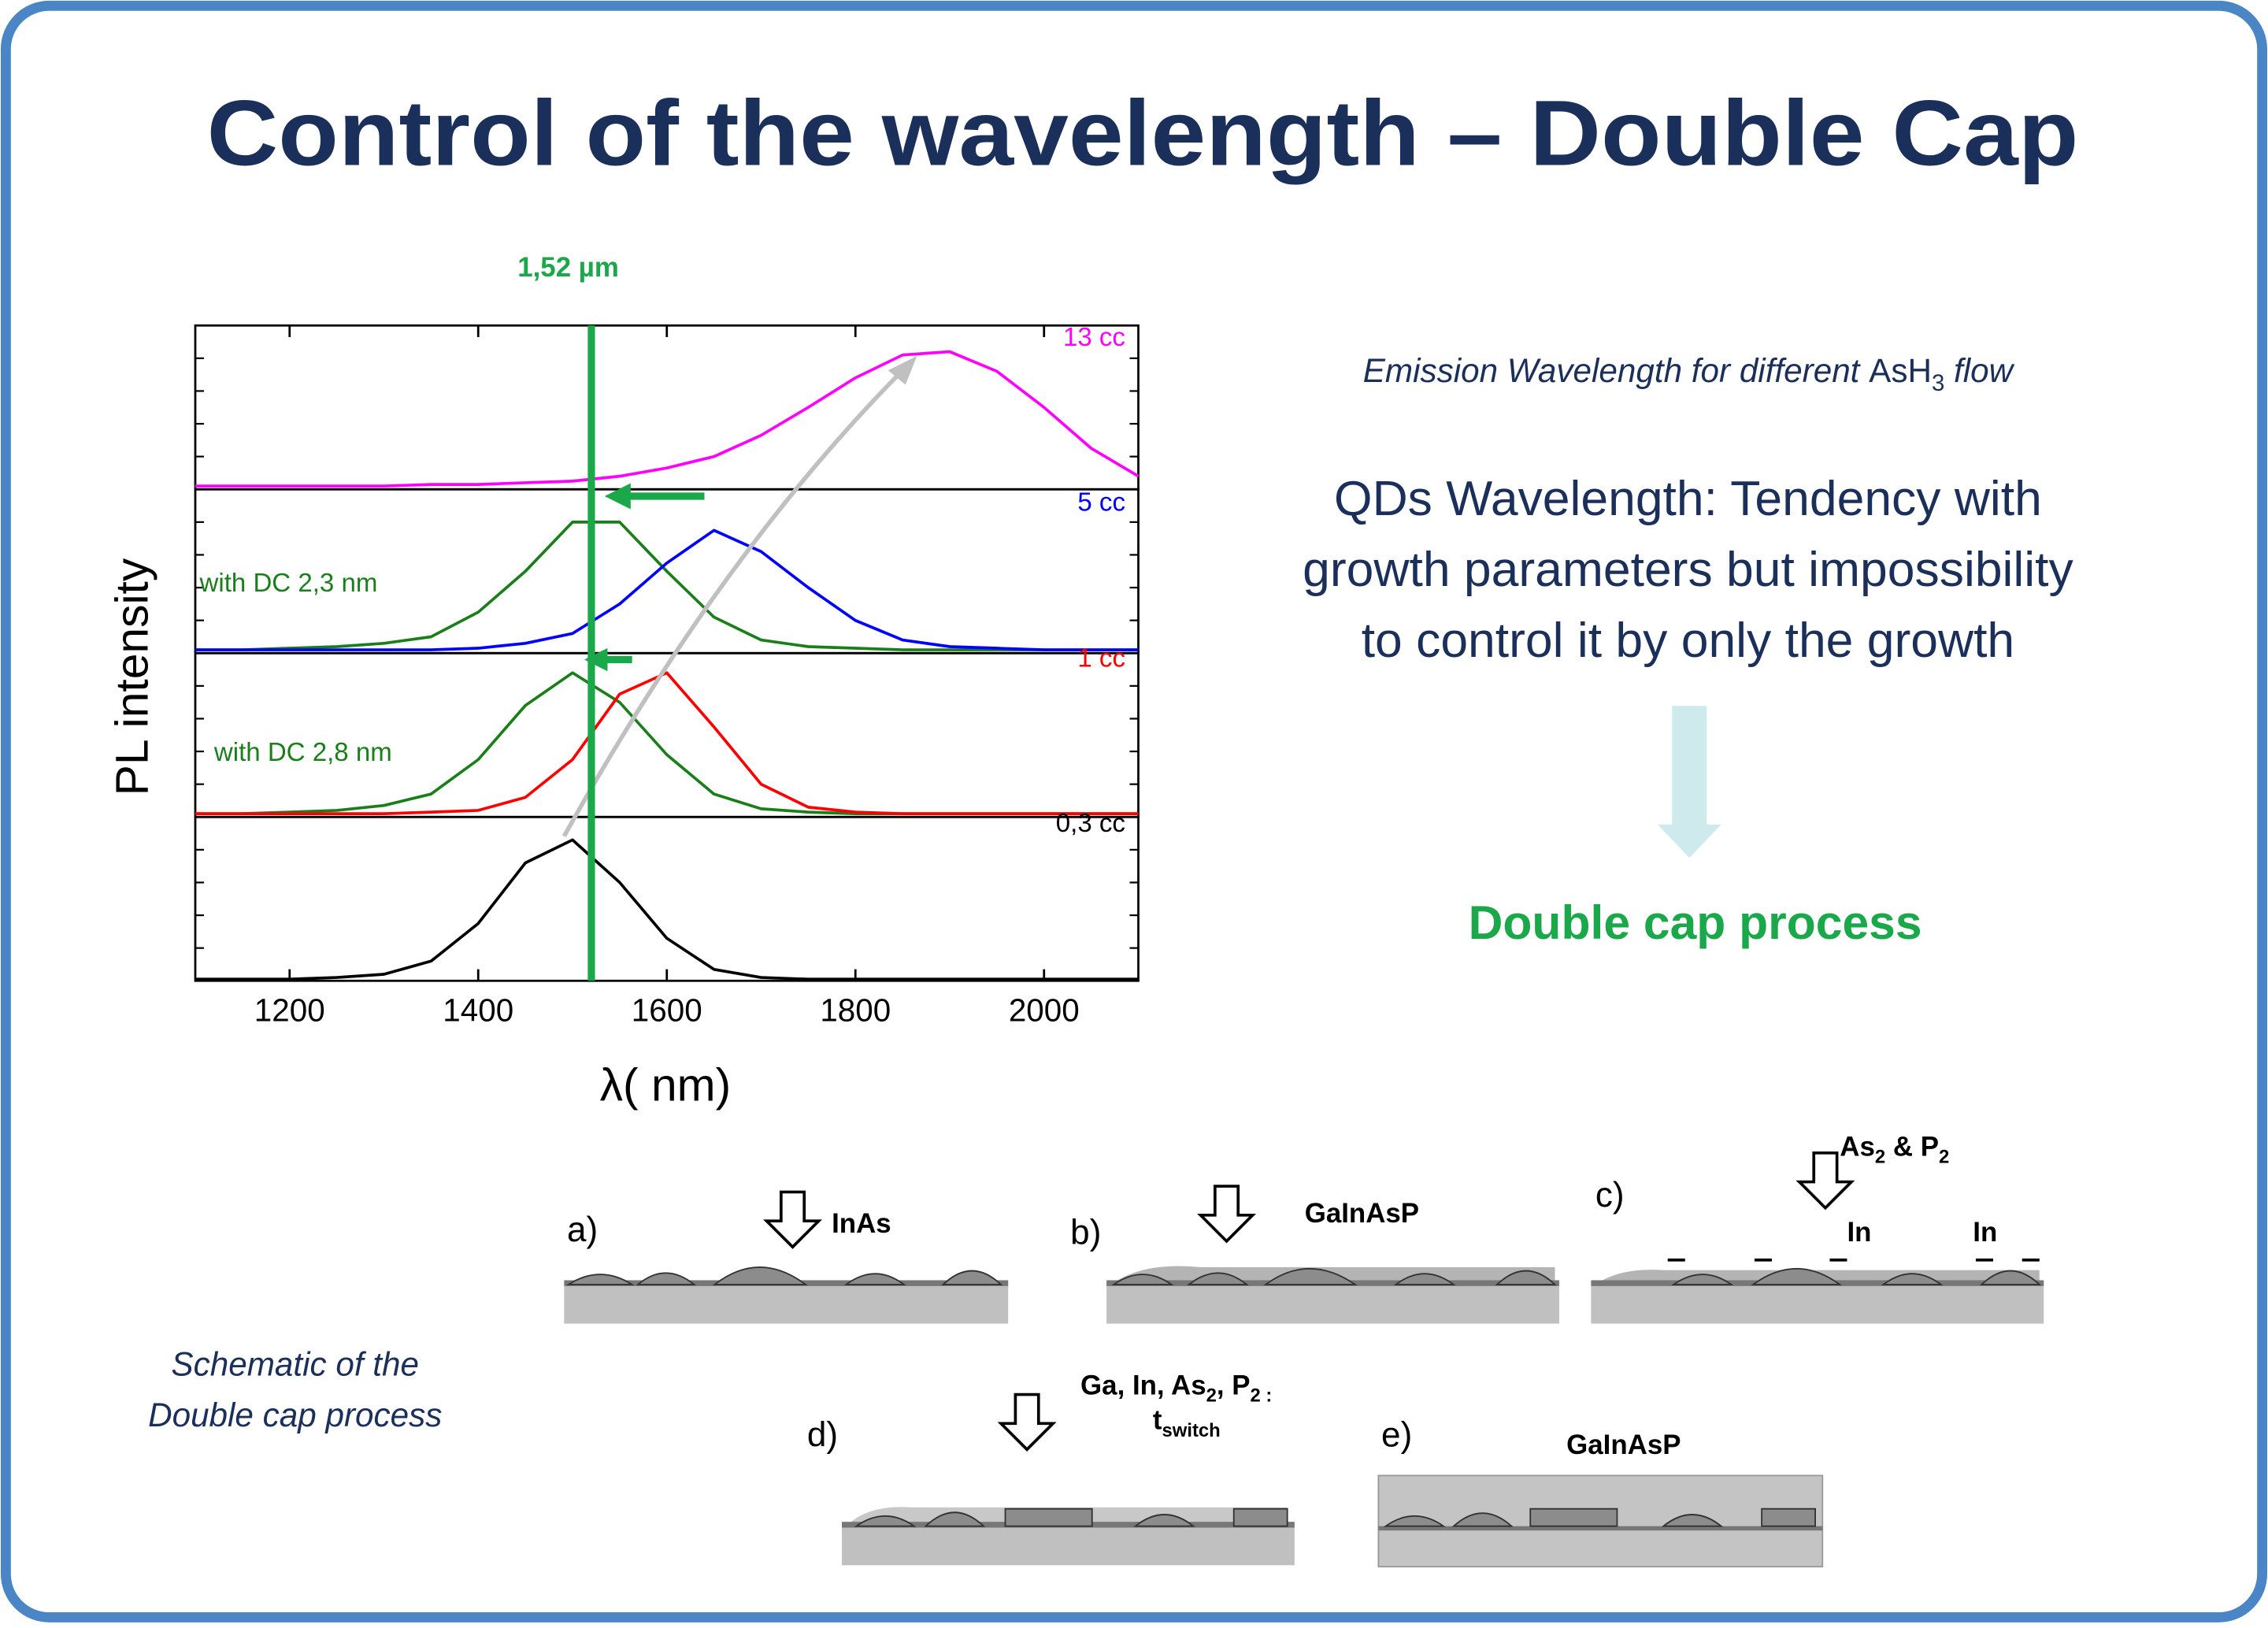 Image resolution: width=2268 pixels, height=1628 pixels. What do you see at coordinates (1600, 1528) in the screenshot?
I see `wetting-layer` at bounding box center [1600, 1528].